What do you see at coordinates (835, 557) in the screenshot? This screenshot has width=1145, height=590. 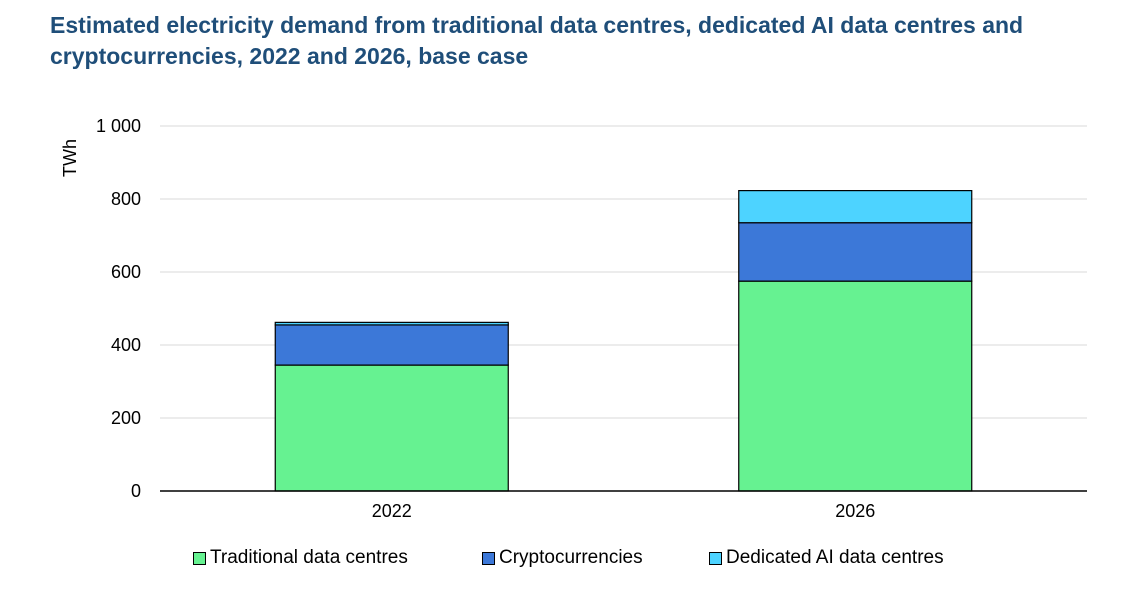 I see `legend-label: Dedicated AI data centres` at bounding box center [835, 557].